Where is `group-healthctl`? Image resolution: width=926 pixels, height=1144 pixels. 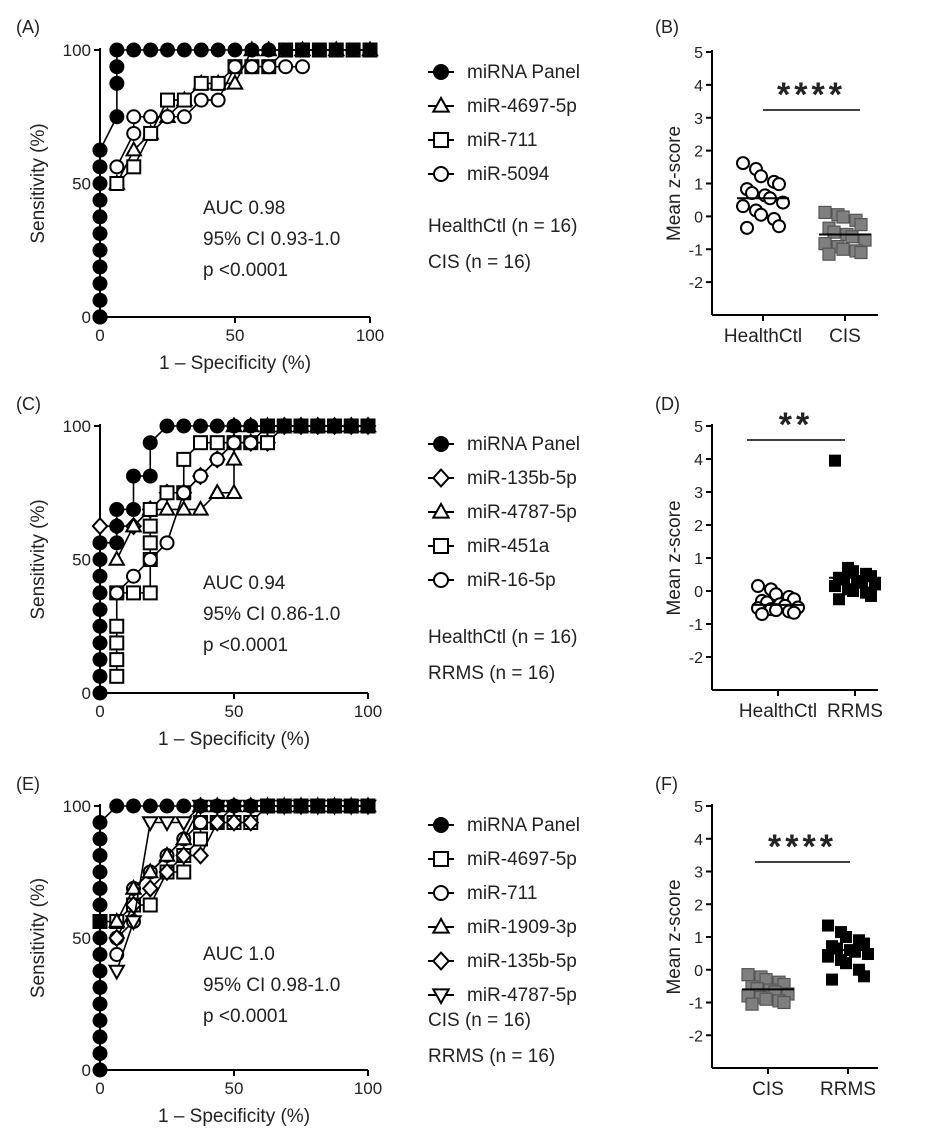
group-healthctl is located at coordinates (763, 195).